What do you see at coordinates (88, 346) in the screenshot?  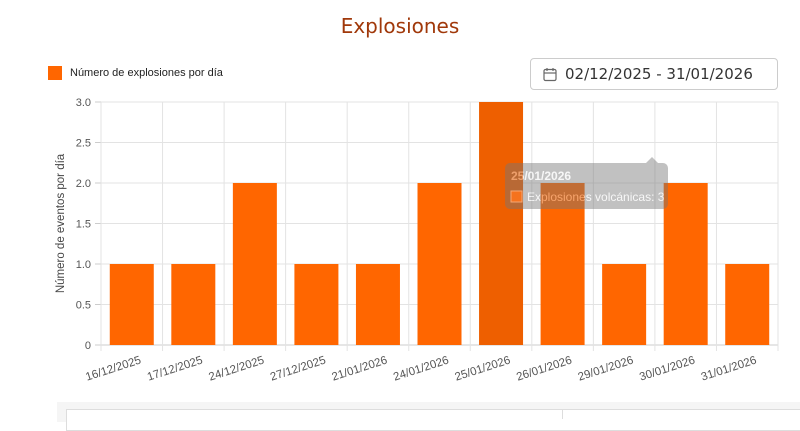 I see `y-tick-label: 0` at bounding box center [88, 346].